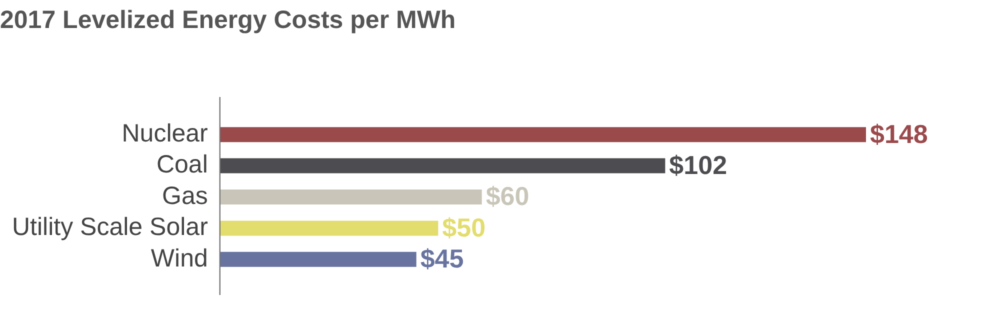 Image resolution: width=1000 pixels, height=322 pixels. Describe the element at coordinates (442, 259) in the screenshot. I see `data-label: $45` at that location.